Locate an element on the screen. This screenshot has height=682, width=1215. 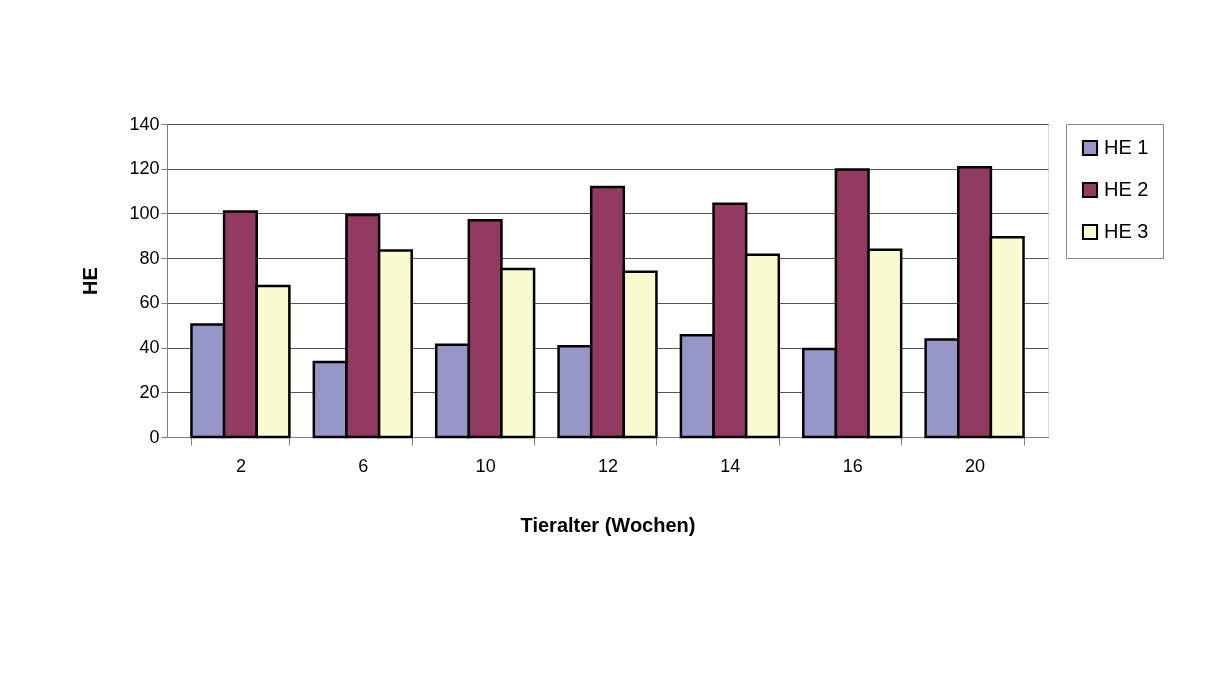
y-tick-label: 40 is located at coordinates (149, 347).